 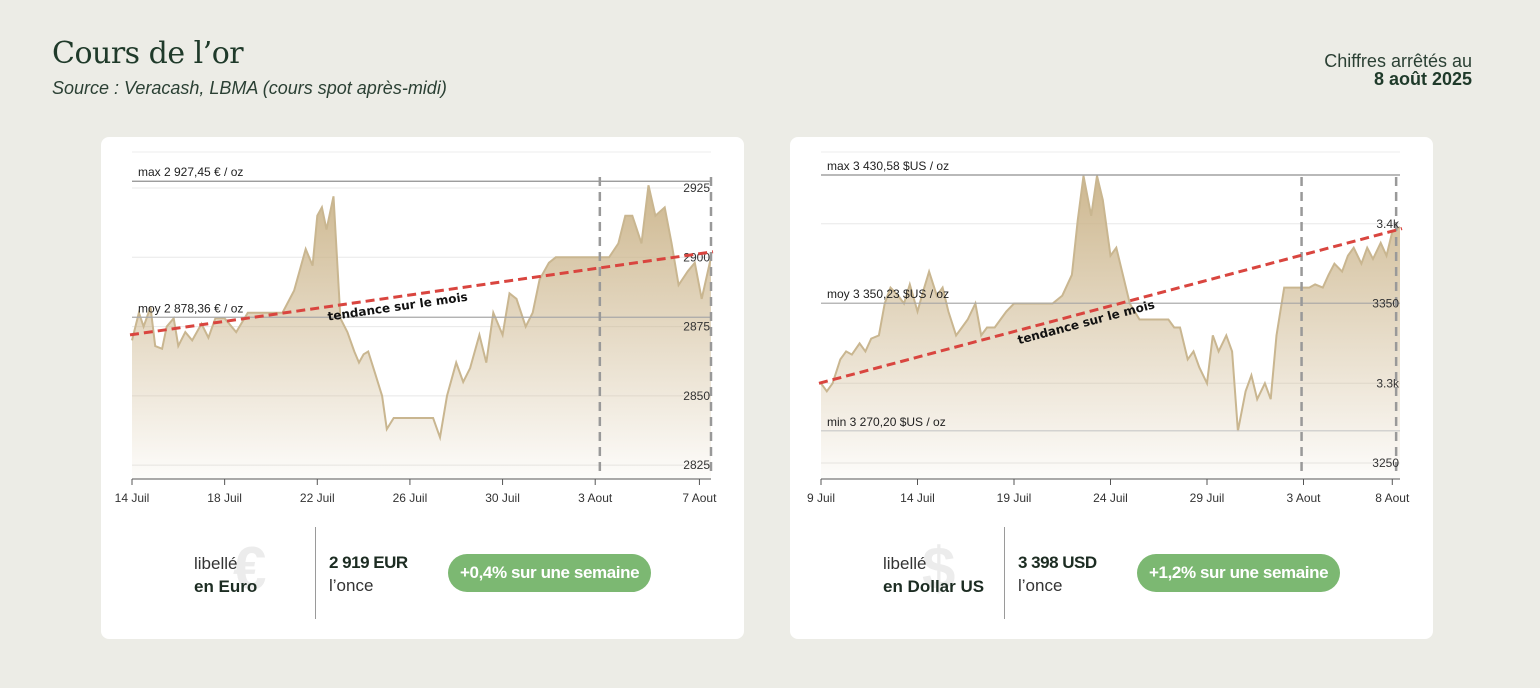 I want to click on y-tick-label: 3.4k, so click(x=1388, y=224).